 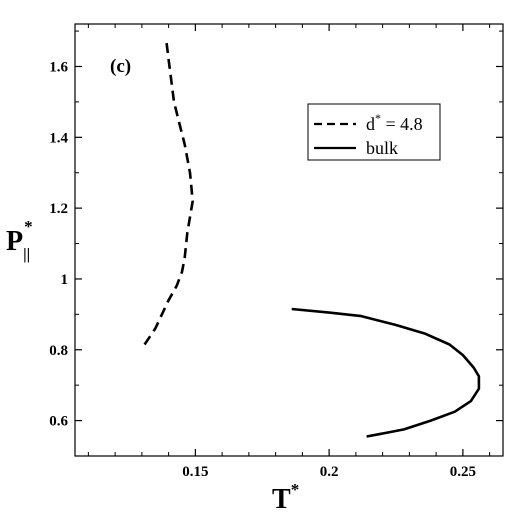 I want to click on legend-label-dashed: d* = 4.8, so click(x=394, y=122).